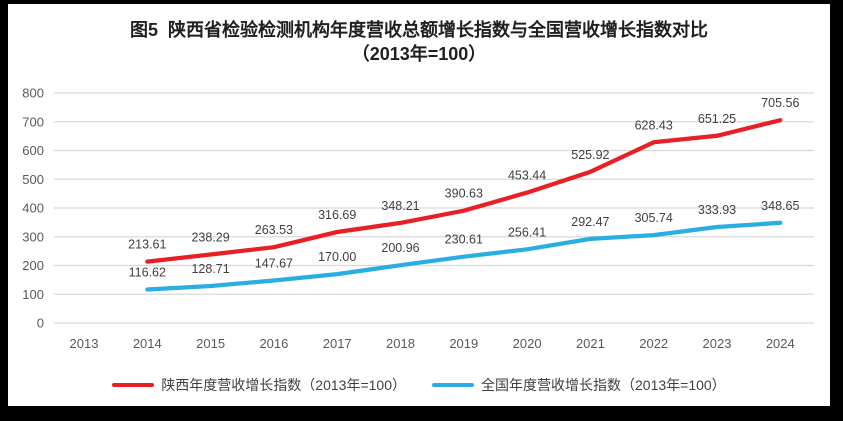  I want to click on data-label-series-1: 128.71, so click(210, 269).